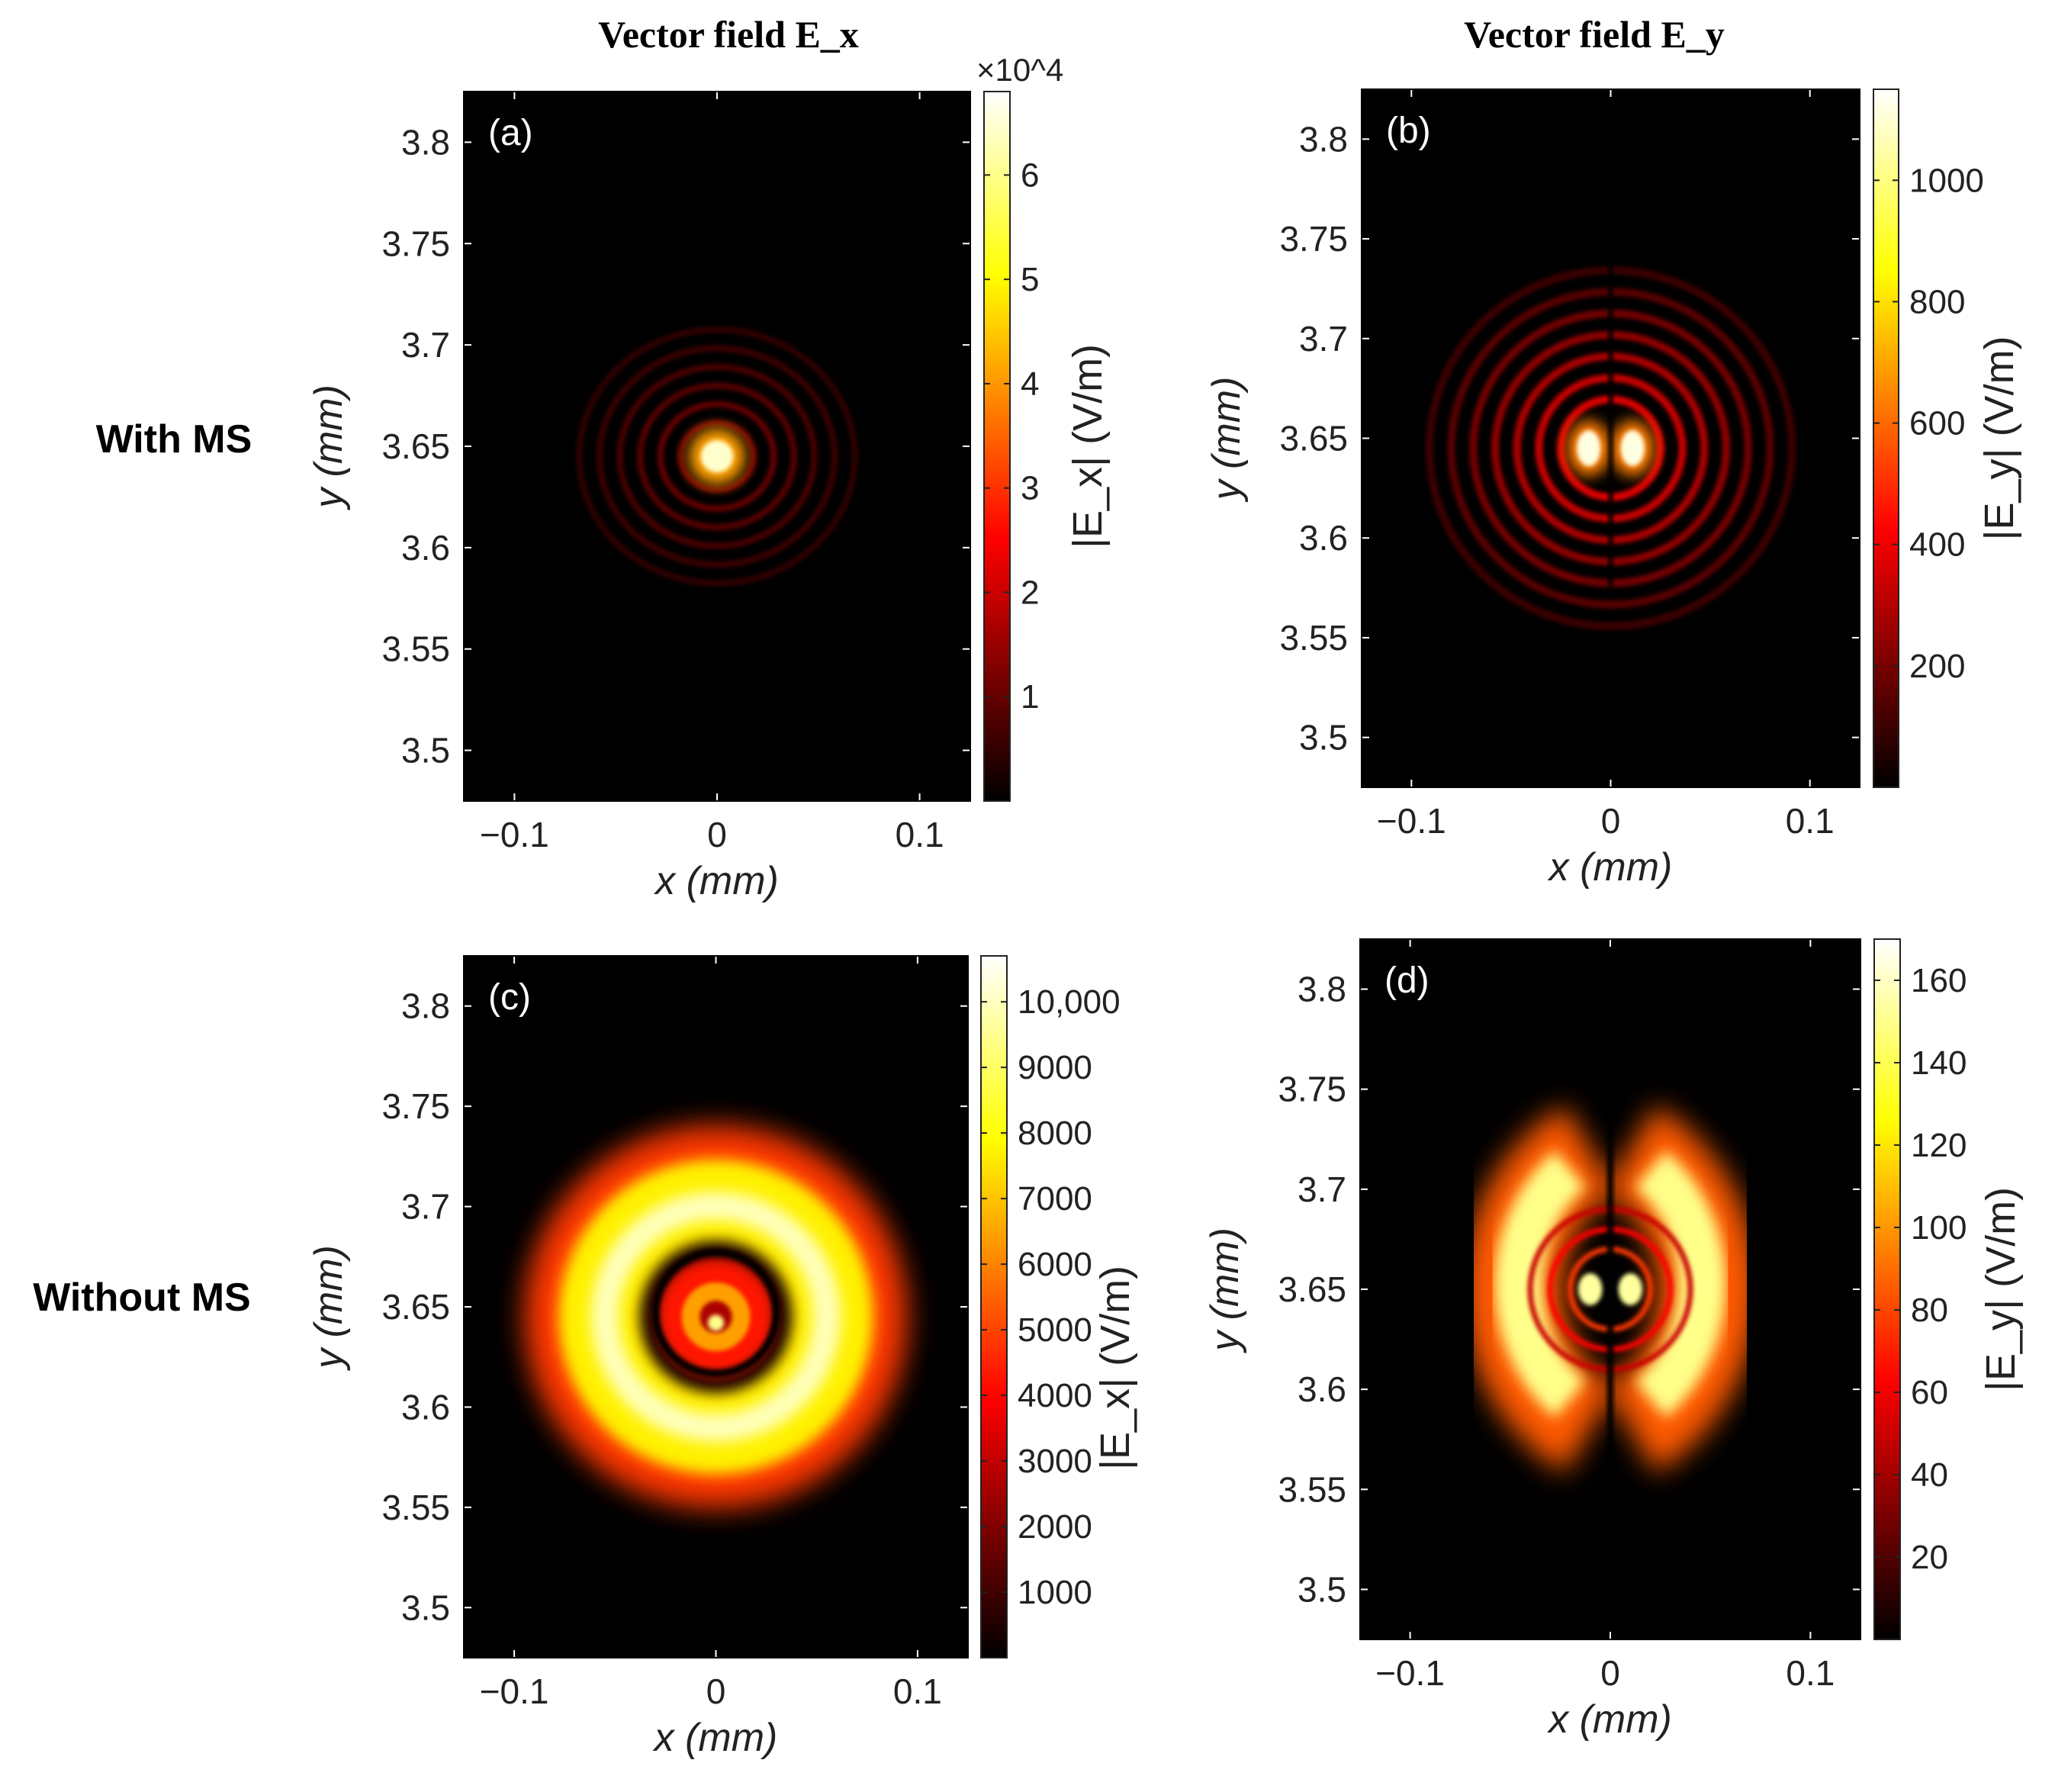 The image size is (2055, 1792). I want to click on colorbar-tick-label: 60, so click(1929, 1392).